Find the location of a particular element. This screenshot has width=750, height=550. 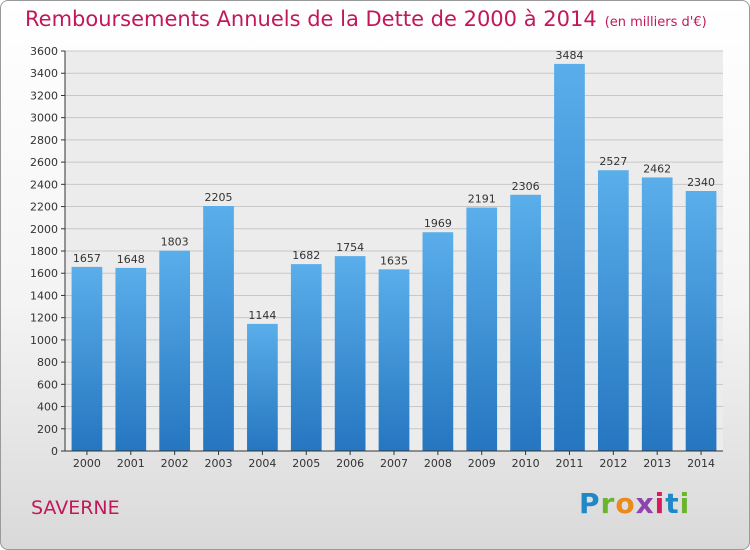

y-tick-label: 800 is located at coordinates (47, 362).